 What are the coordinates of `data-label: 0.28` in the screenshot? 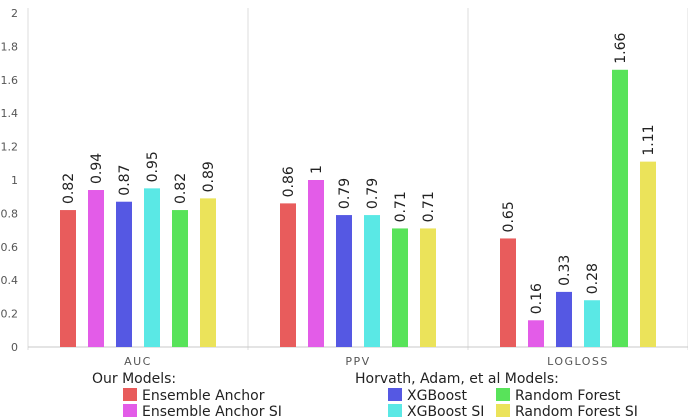 It's located at (593, 278).